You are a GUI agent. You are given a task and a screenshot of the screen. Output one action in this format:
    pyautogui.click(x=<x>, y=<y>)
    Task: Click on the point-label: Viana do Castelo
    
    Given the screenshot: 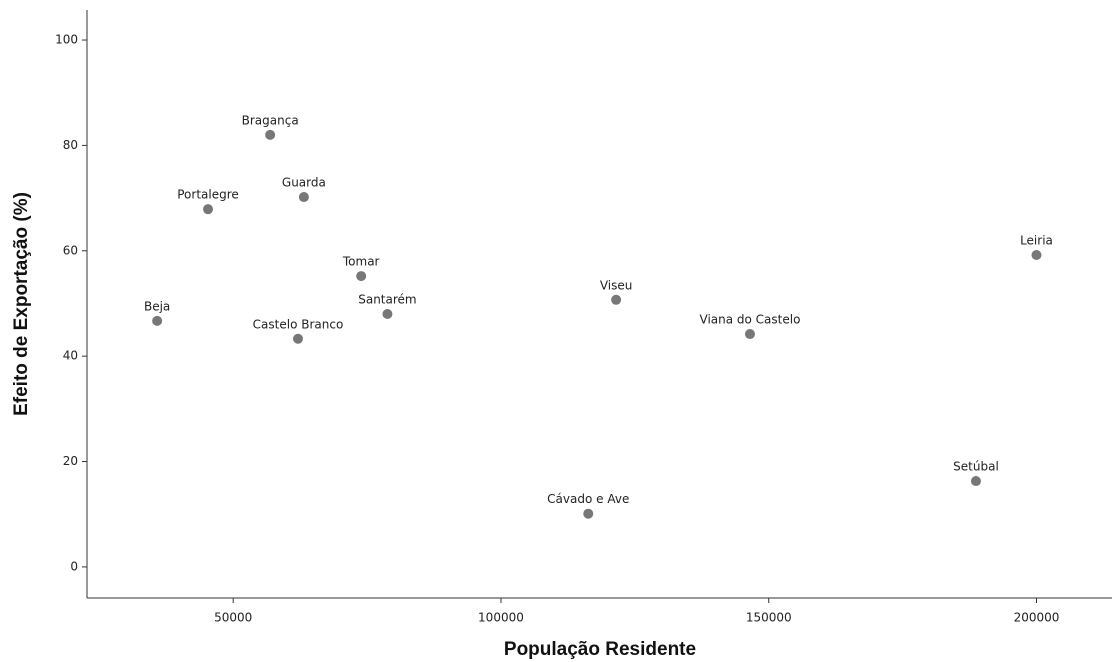 What is the action you would take?
    pyautogui.click(x=750, y=320)
    